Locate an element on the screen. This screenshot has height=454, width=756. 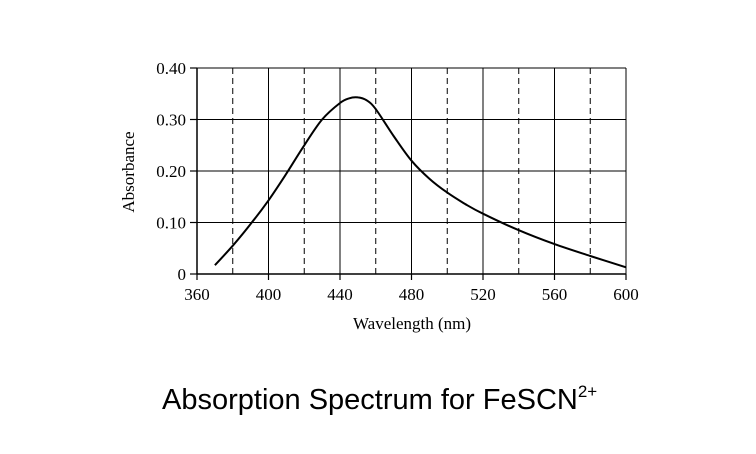
x-tick-label: 600 is located at coordinates (626, 294).